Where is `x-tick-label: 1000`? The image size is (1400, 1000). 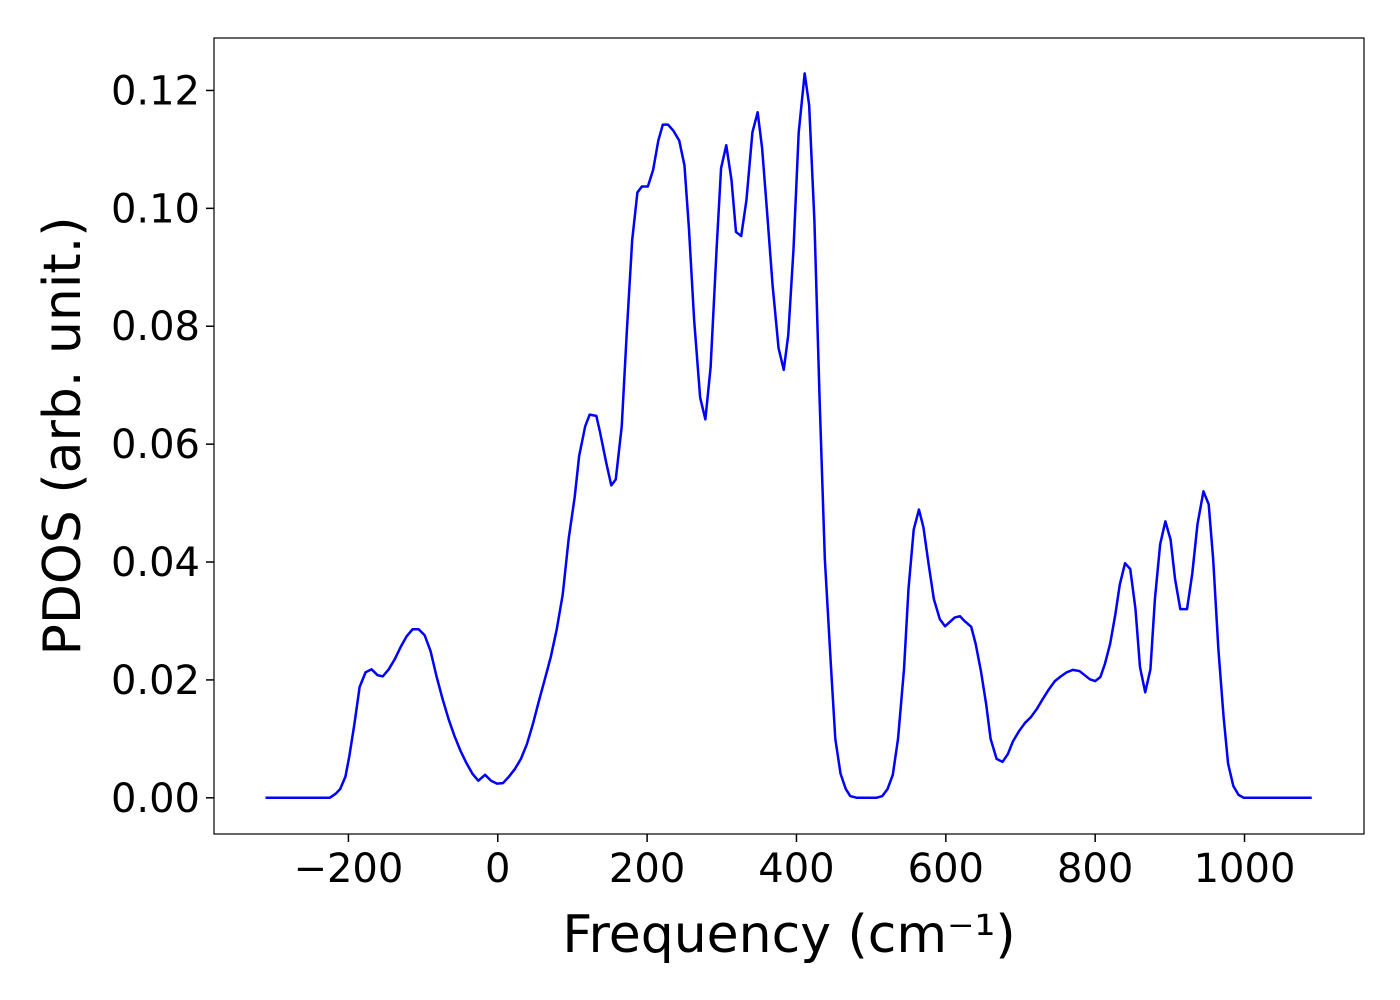
x-tick-label: 1000 is located at coordinates (1245, 869).